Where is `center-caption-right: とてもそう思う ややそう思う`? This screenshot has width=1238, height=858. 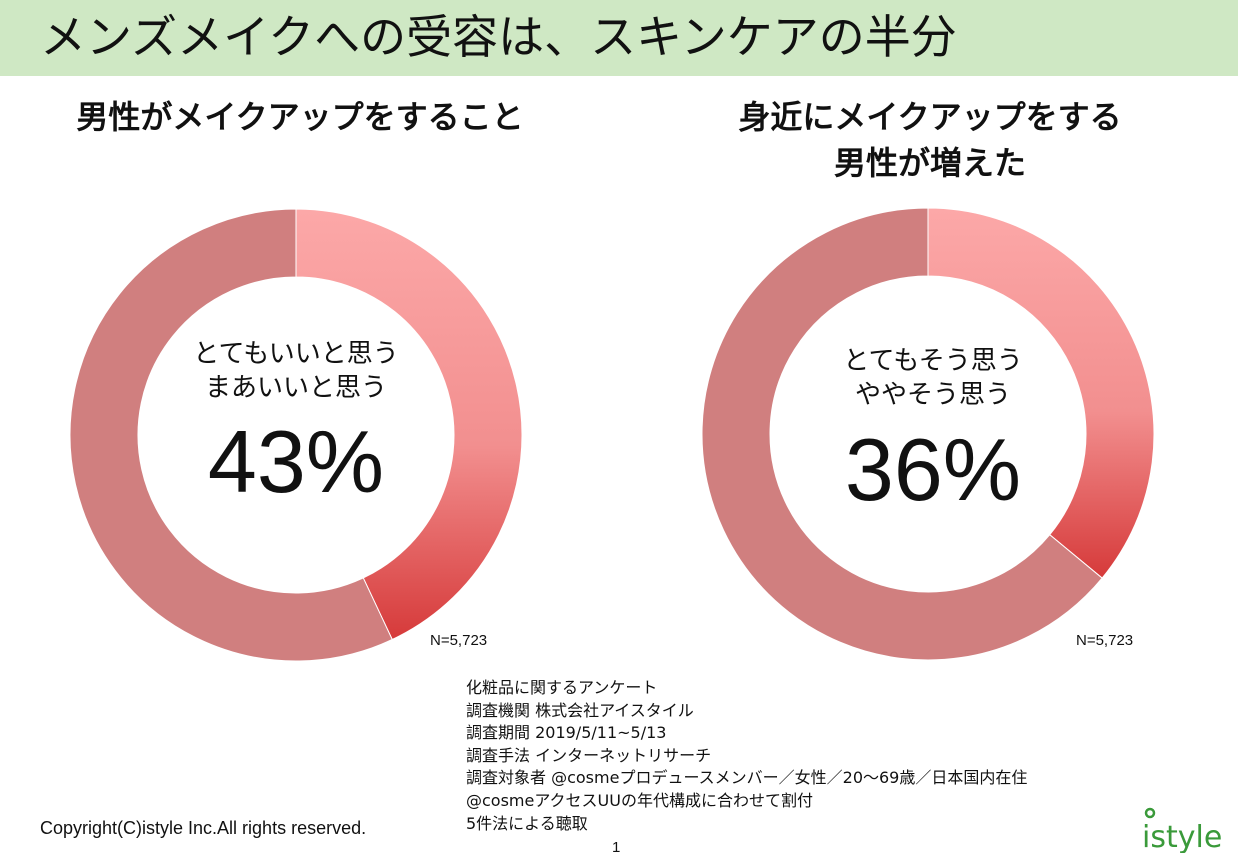 center-caption-right: とてもそう思う ややそう思う is located at coordinates (933, 378).